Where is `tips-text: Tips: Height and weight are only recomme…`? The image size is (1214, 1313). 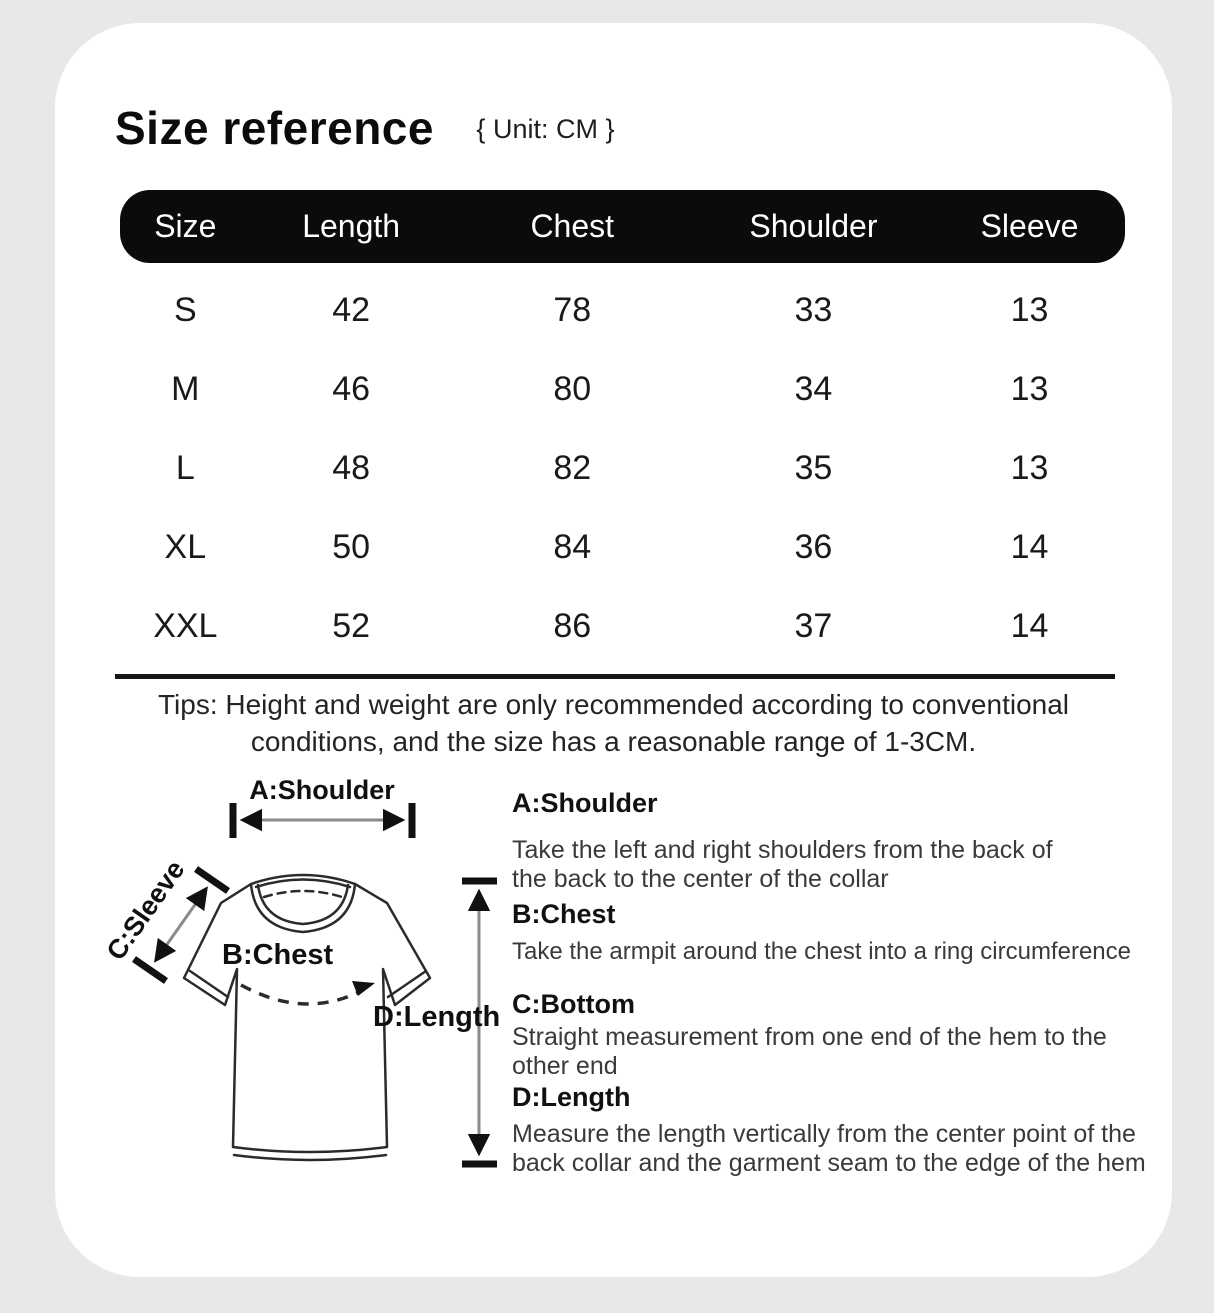
tips-text: Tips: Height and weight are only recomme… is located at coordinates (613, 723).